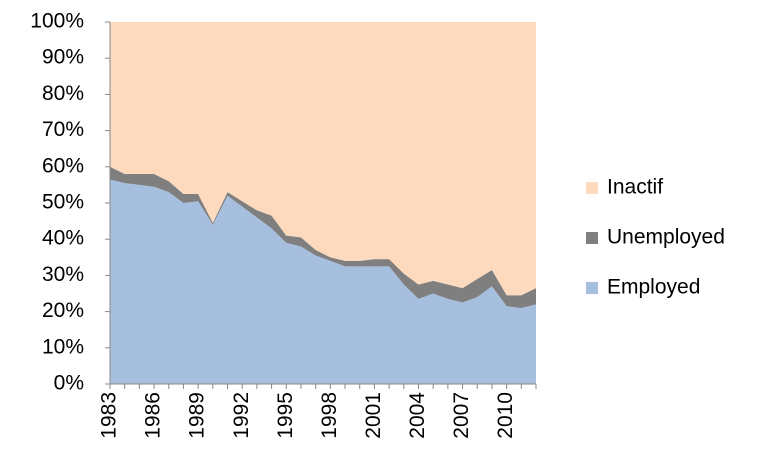 Image resolution: width=771 pixels, height=457 pixels. Describe the element at coordinates (241, 415) in the screenshot. I see `x-tick-label: 1992` at that location.